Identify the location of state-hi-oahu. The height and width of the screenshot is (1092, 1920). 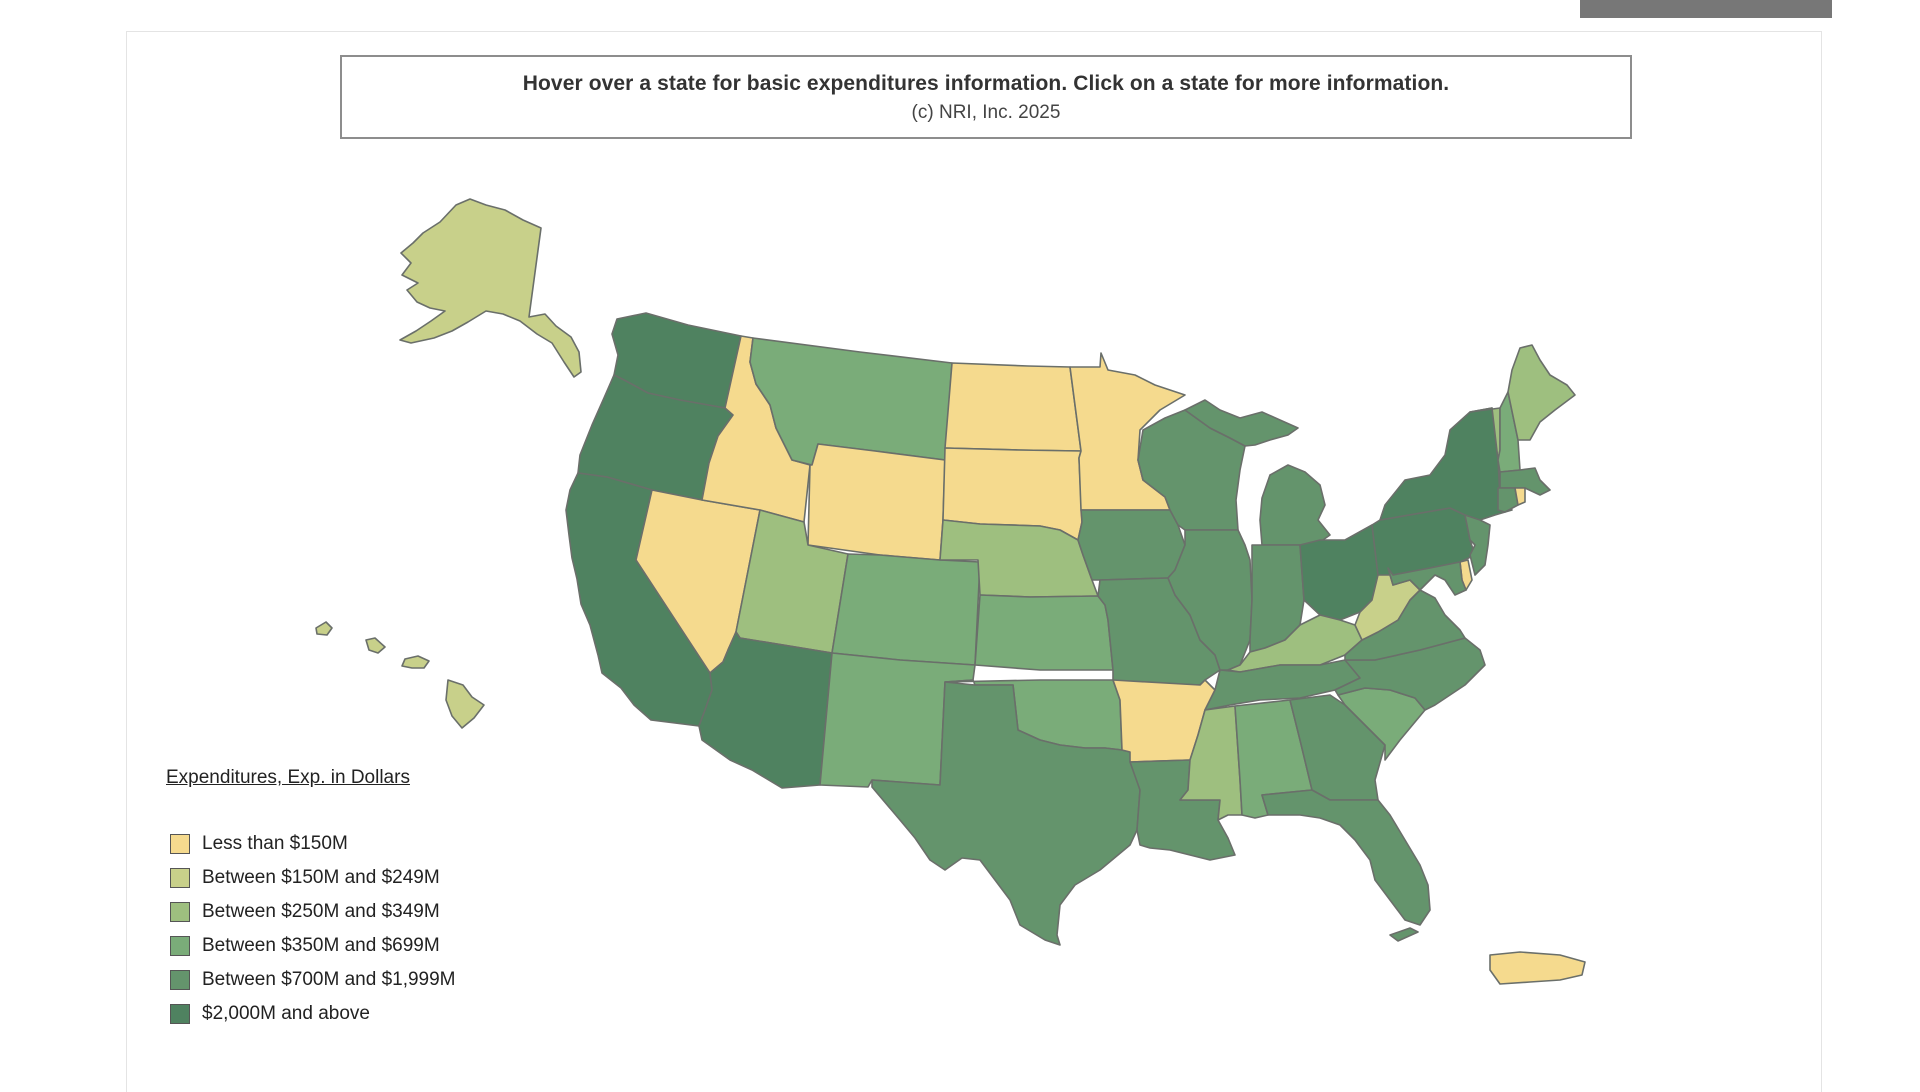
(375, 645).